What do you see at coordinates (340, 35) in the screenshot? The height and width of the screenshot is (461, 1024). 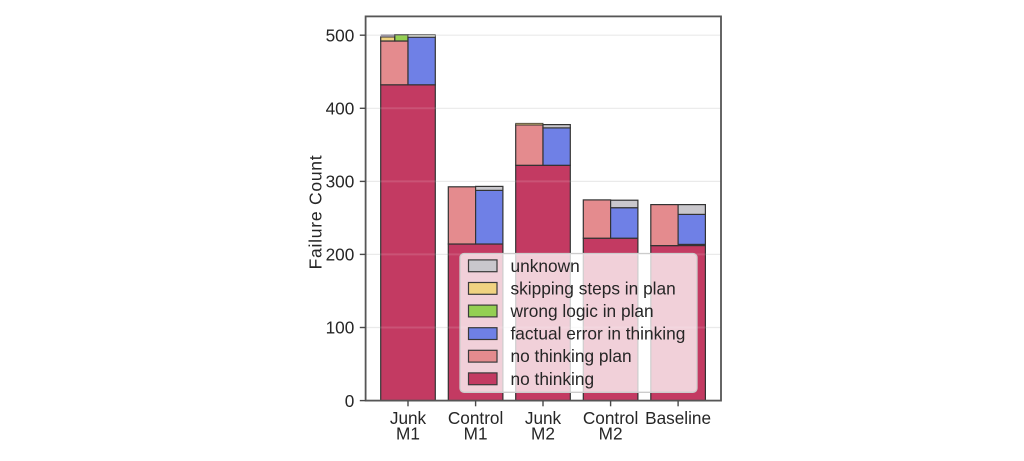 I see `svg-text: 500` at bounding box center [340, 35].